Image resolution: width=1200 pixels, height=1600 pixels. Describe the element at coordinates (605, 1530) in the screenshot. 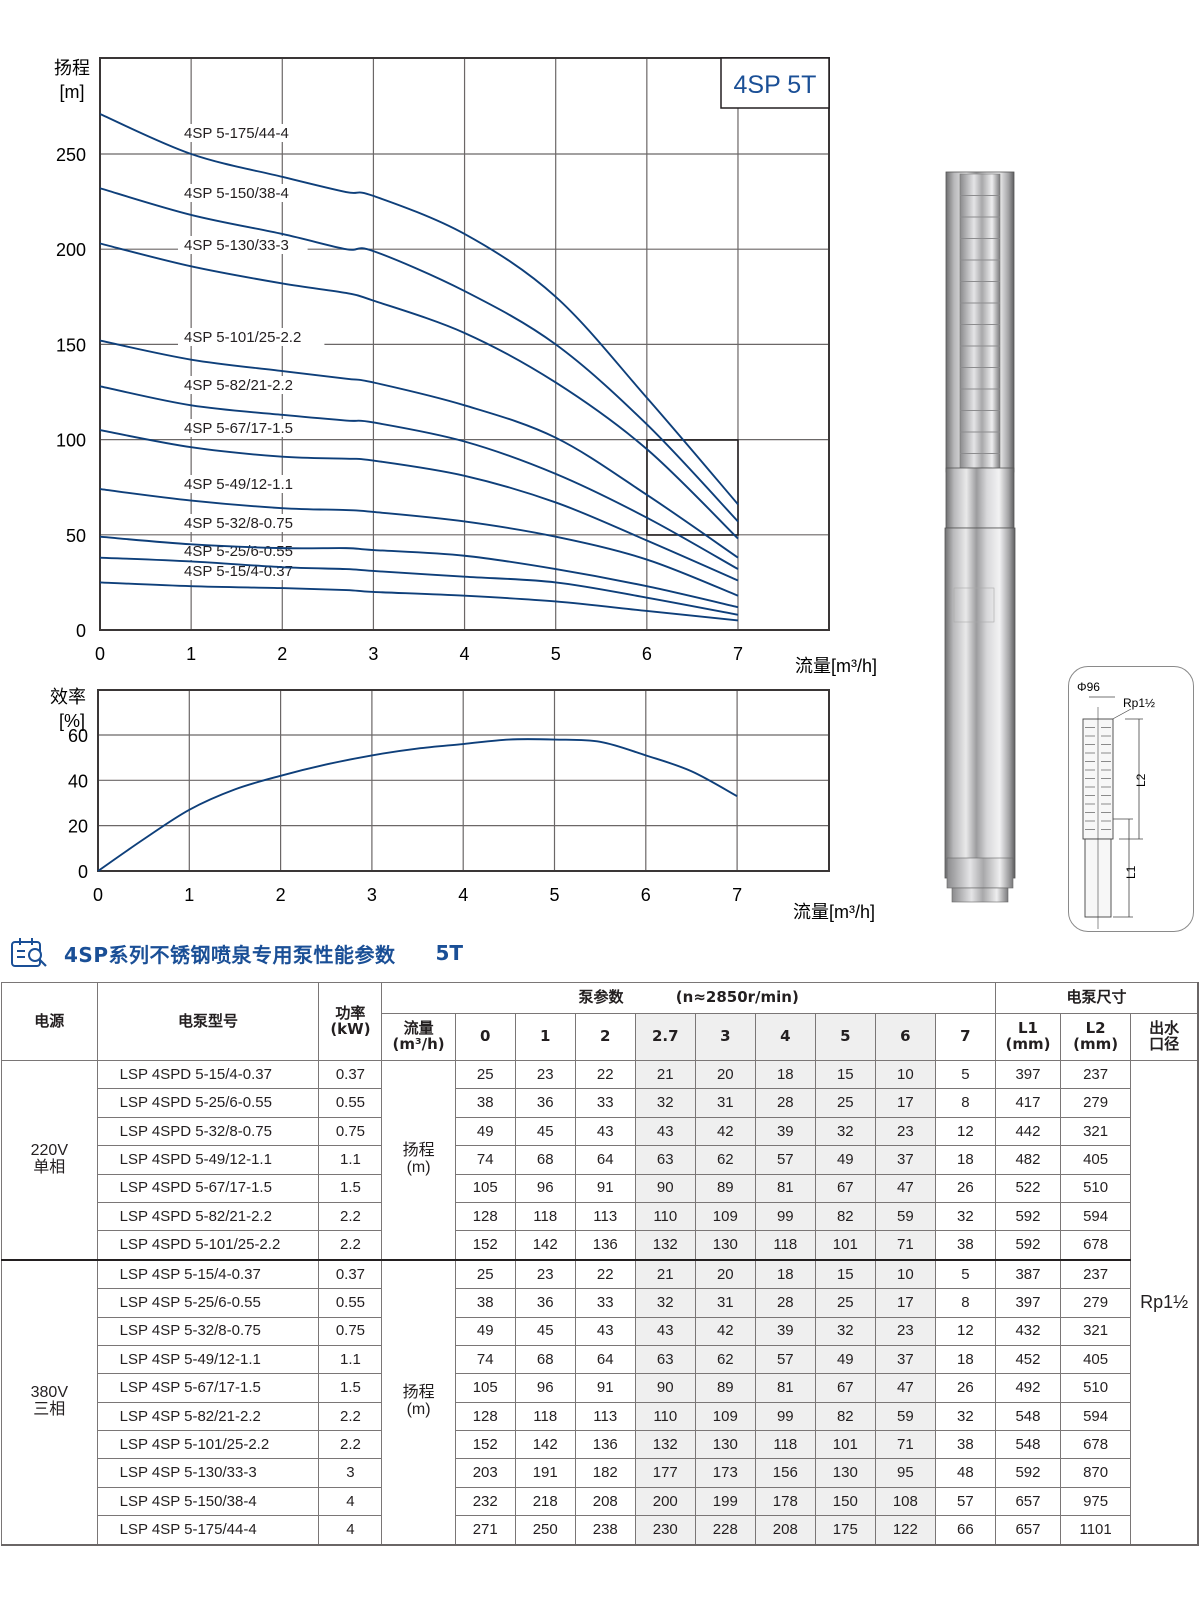

I see `head-value-cell: 238` at that location.